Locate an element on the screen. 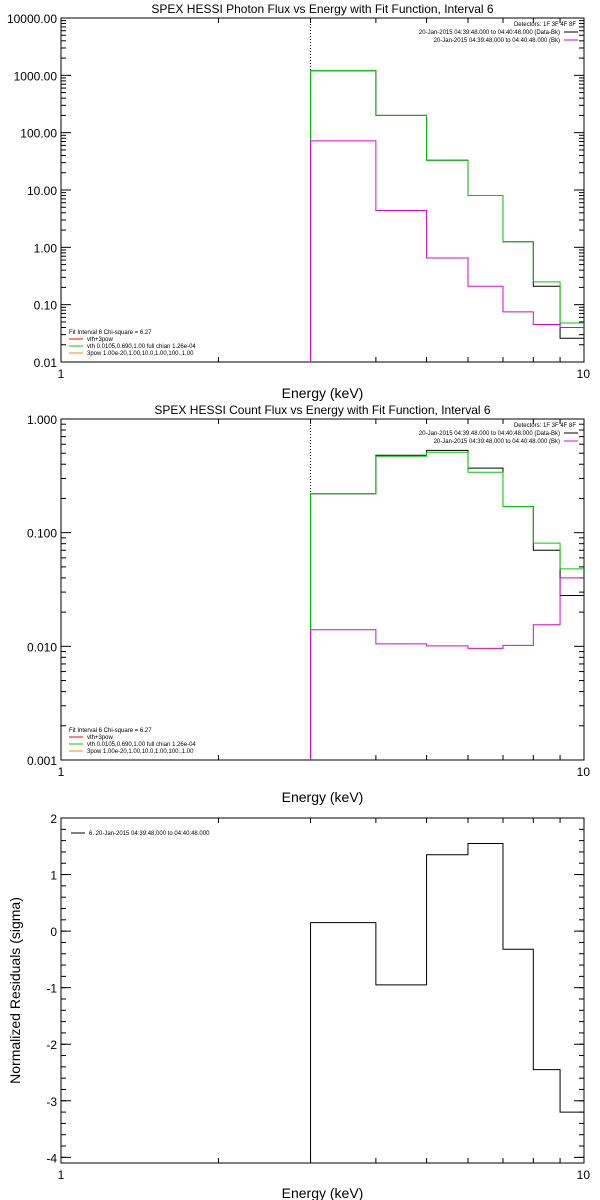 The image size is (600, 1200). y-tick-label: 10000.00 is located at coordinates (32, 19).